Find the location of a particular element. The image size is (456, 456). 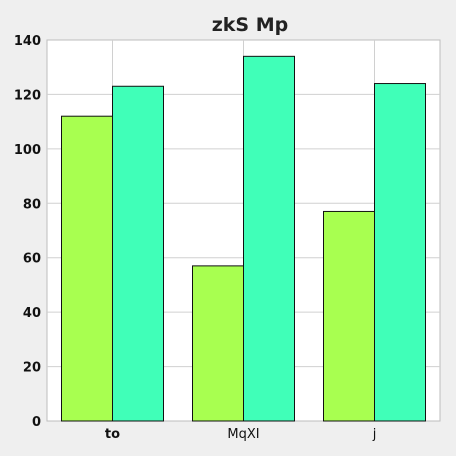

y-tick-label: 40 is located at coordinates (32, 313).